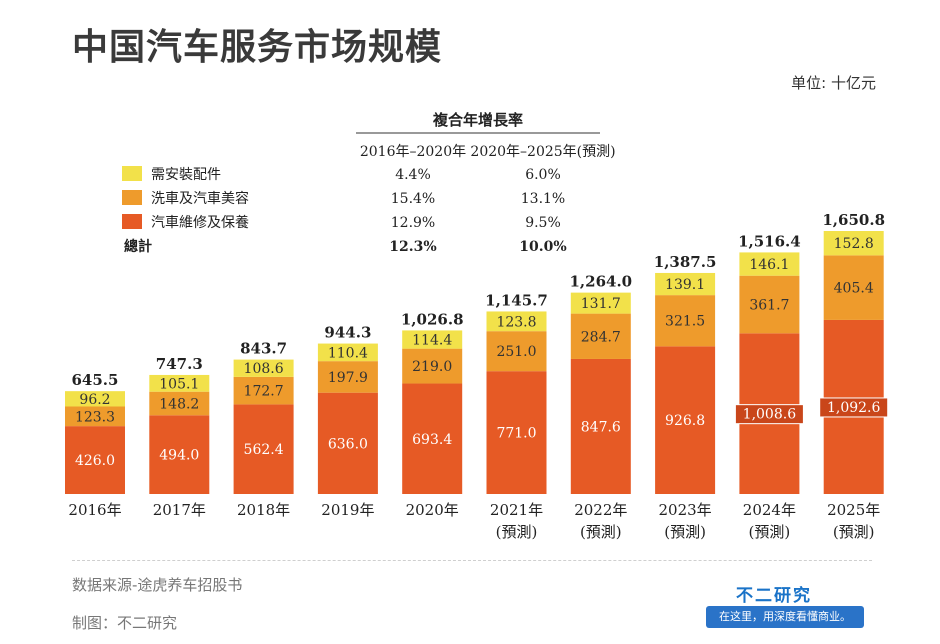 Image resolution: width=940 pixels, height=644 pixels. I want to click on cagr-value: 10.0%, so click(542, 247).